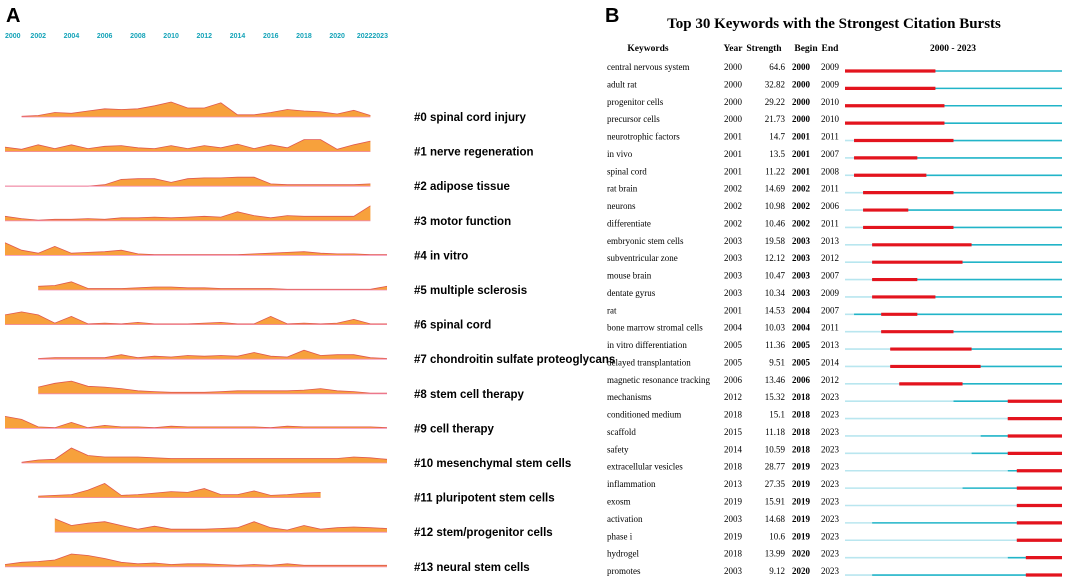 This screenshot has height=587, width=1065. Describe the element at coordinates (830, 345) in the screenshot. I see `end-cell: 2013` at that location.